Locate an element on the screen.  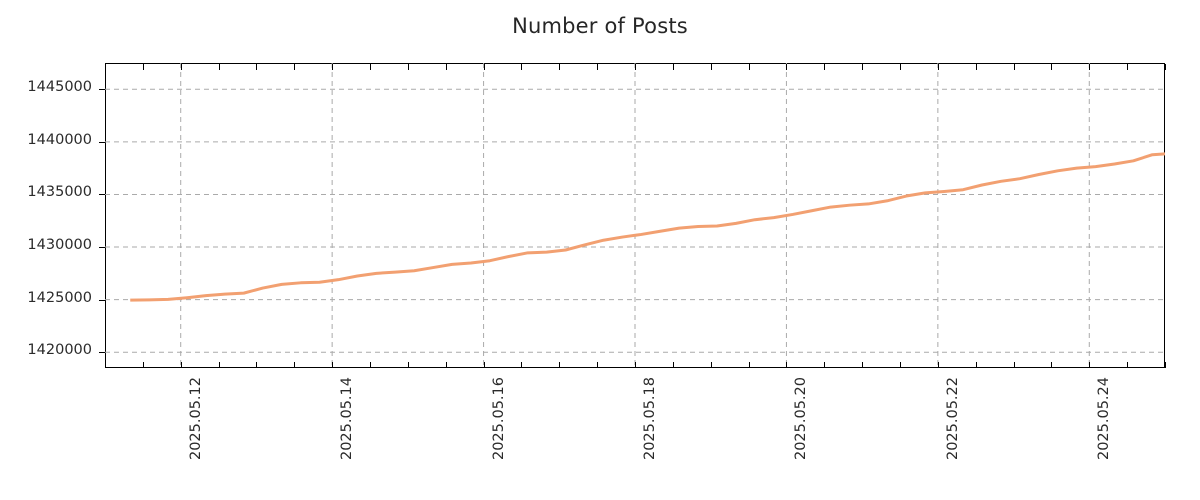
chart-title: Number of Posts is located at coordinates (600, 26).